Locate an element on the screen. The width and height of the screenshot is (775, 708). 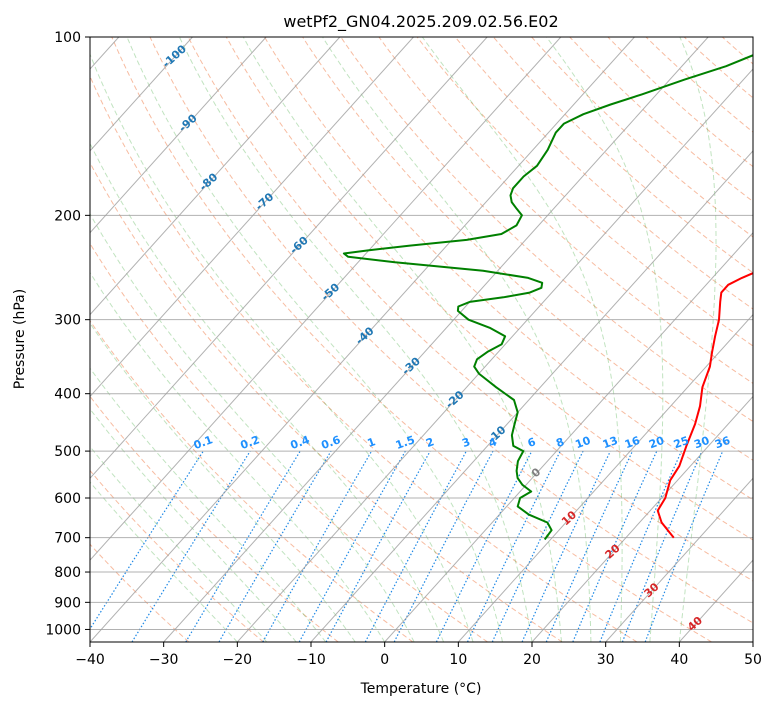
y-tick-label: 1000 is located at coordinates (63, 630).